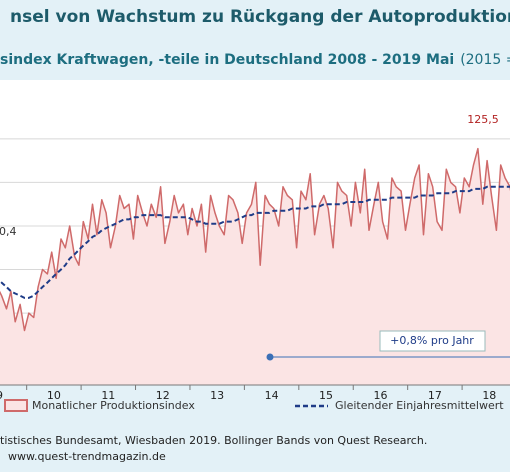  I want to click on x-tick-label: 17, so click(435, 395).